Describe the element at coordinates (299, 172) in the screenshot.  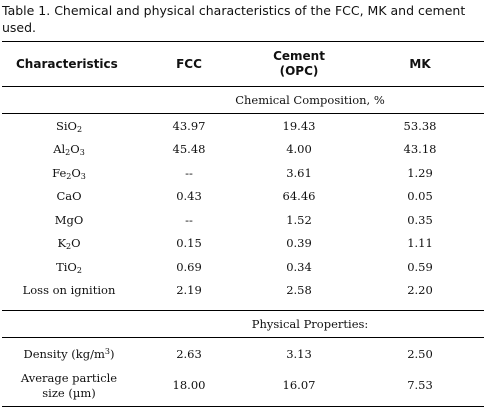
I see `cell-cement: 3.61` at that location.